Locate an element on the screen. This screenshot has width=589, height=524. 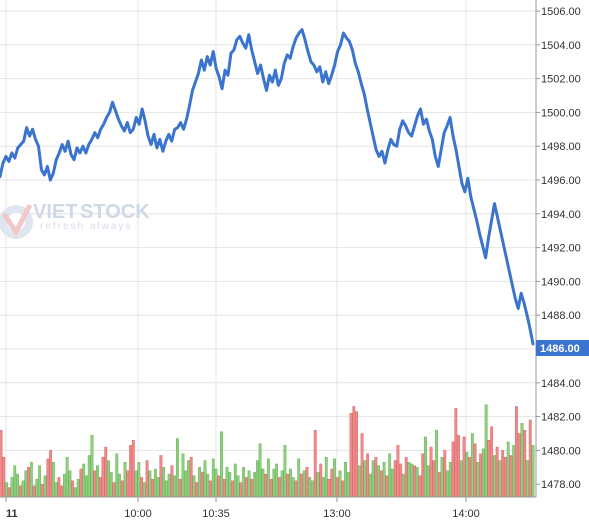
y-tick-label: 1492.00 is located at coordinates (561, 249).